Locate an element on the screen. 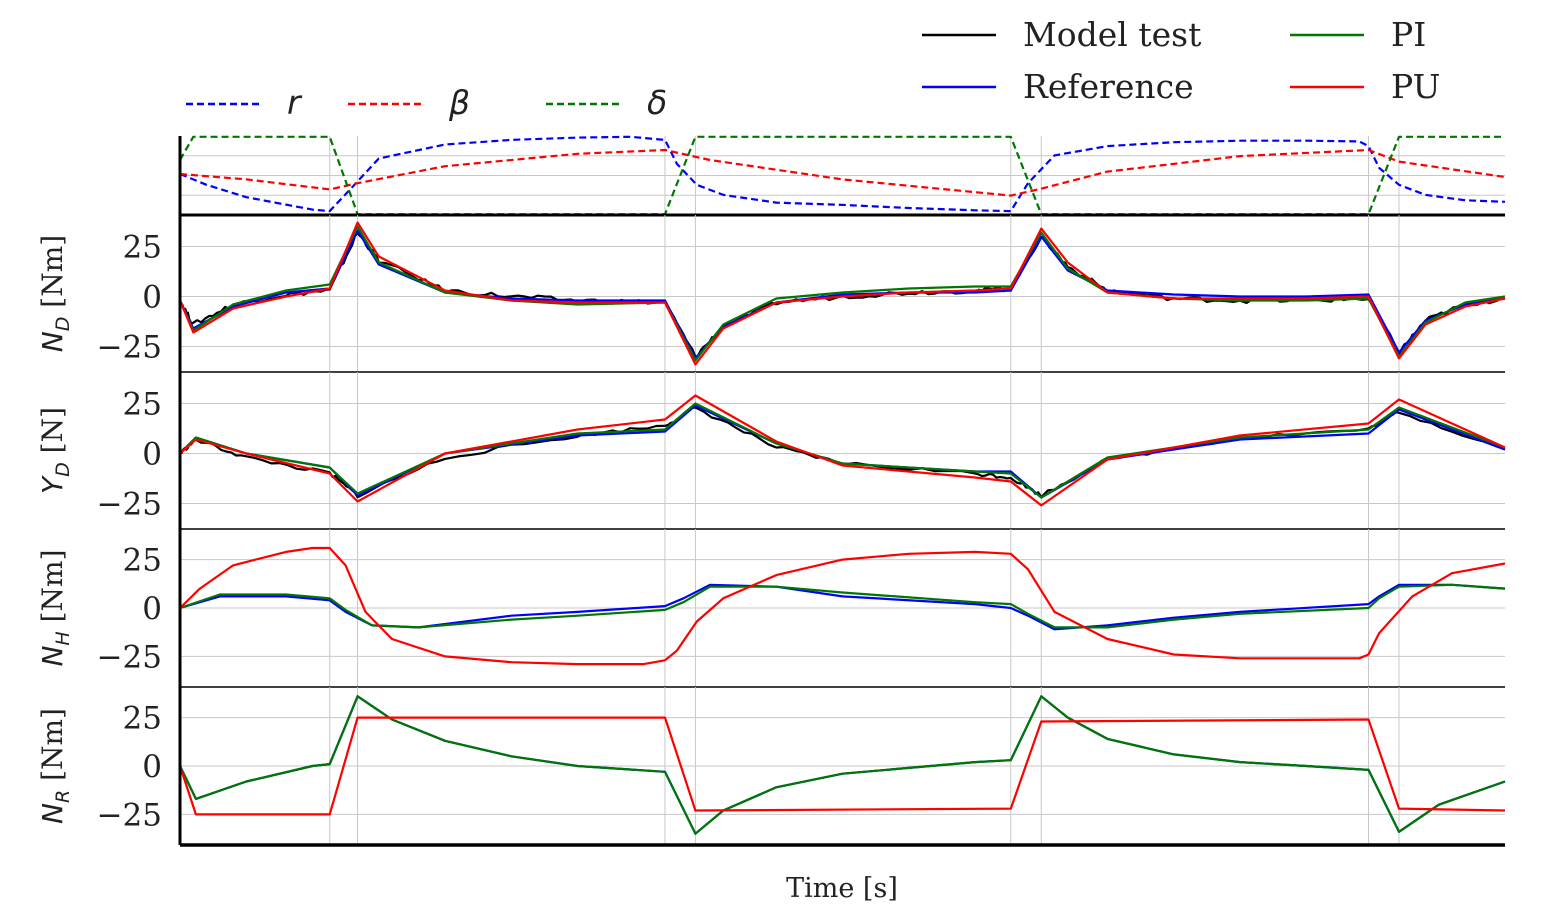 The image size is (1542, 914). series-δ is located at coordinates (842, 175).